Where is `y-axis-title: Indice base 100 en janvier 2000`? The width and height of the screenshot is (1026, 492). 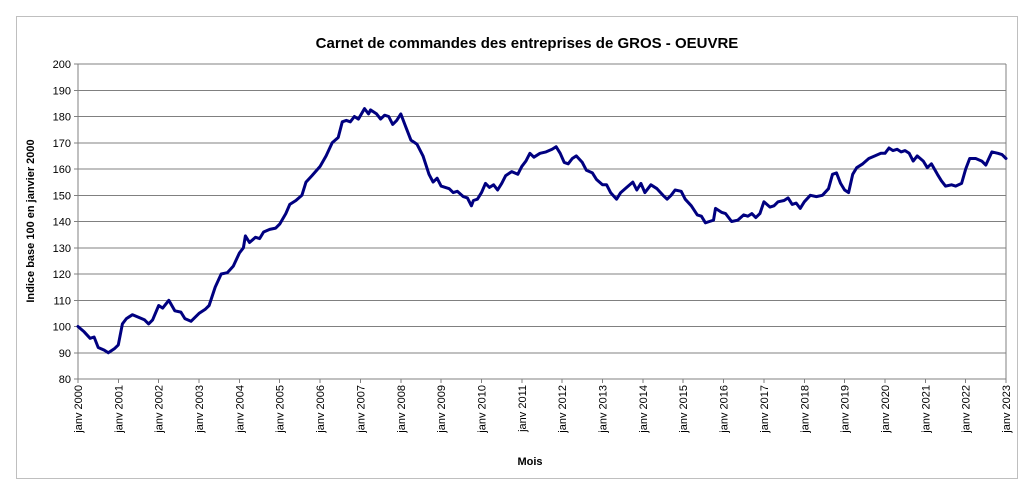 y-axis-title: Indice base 100 en janvier 2000 is located at coordinates (31, 220).